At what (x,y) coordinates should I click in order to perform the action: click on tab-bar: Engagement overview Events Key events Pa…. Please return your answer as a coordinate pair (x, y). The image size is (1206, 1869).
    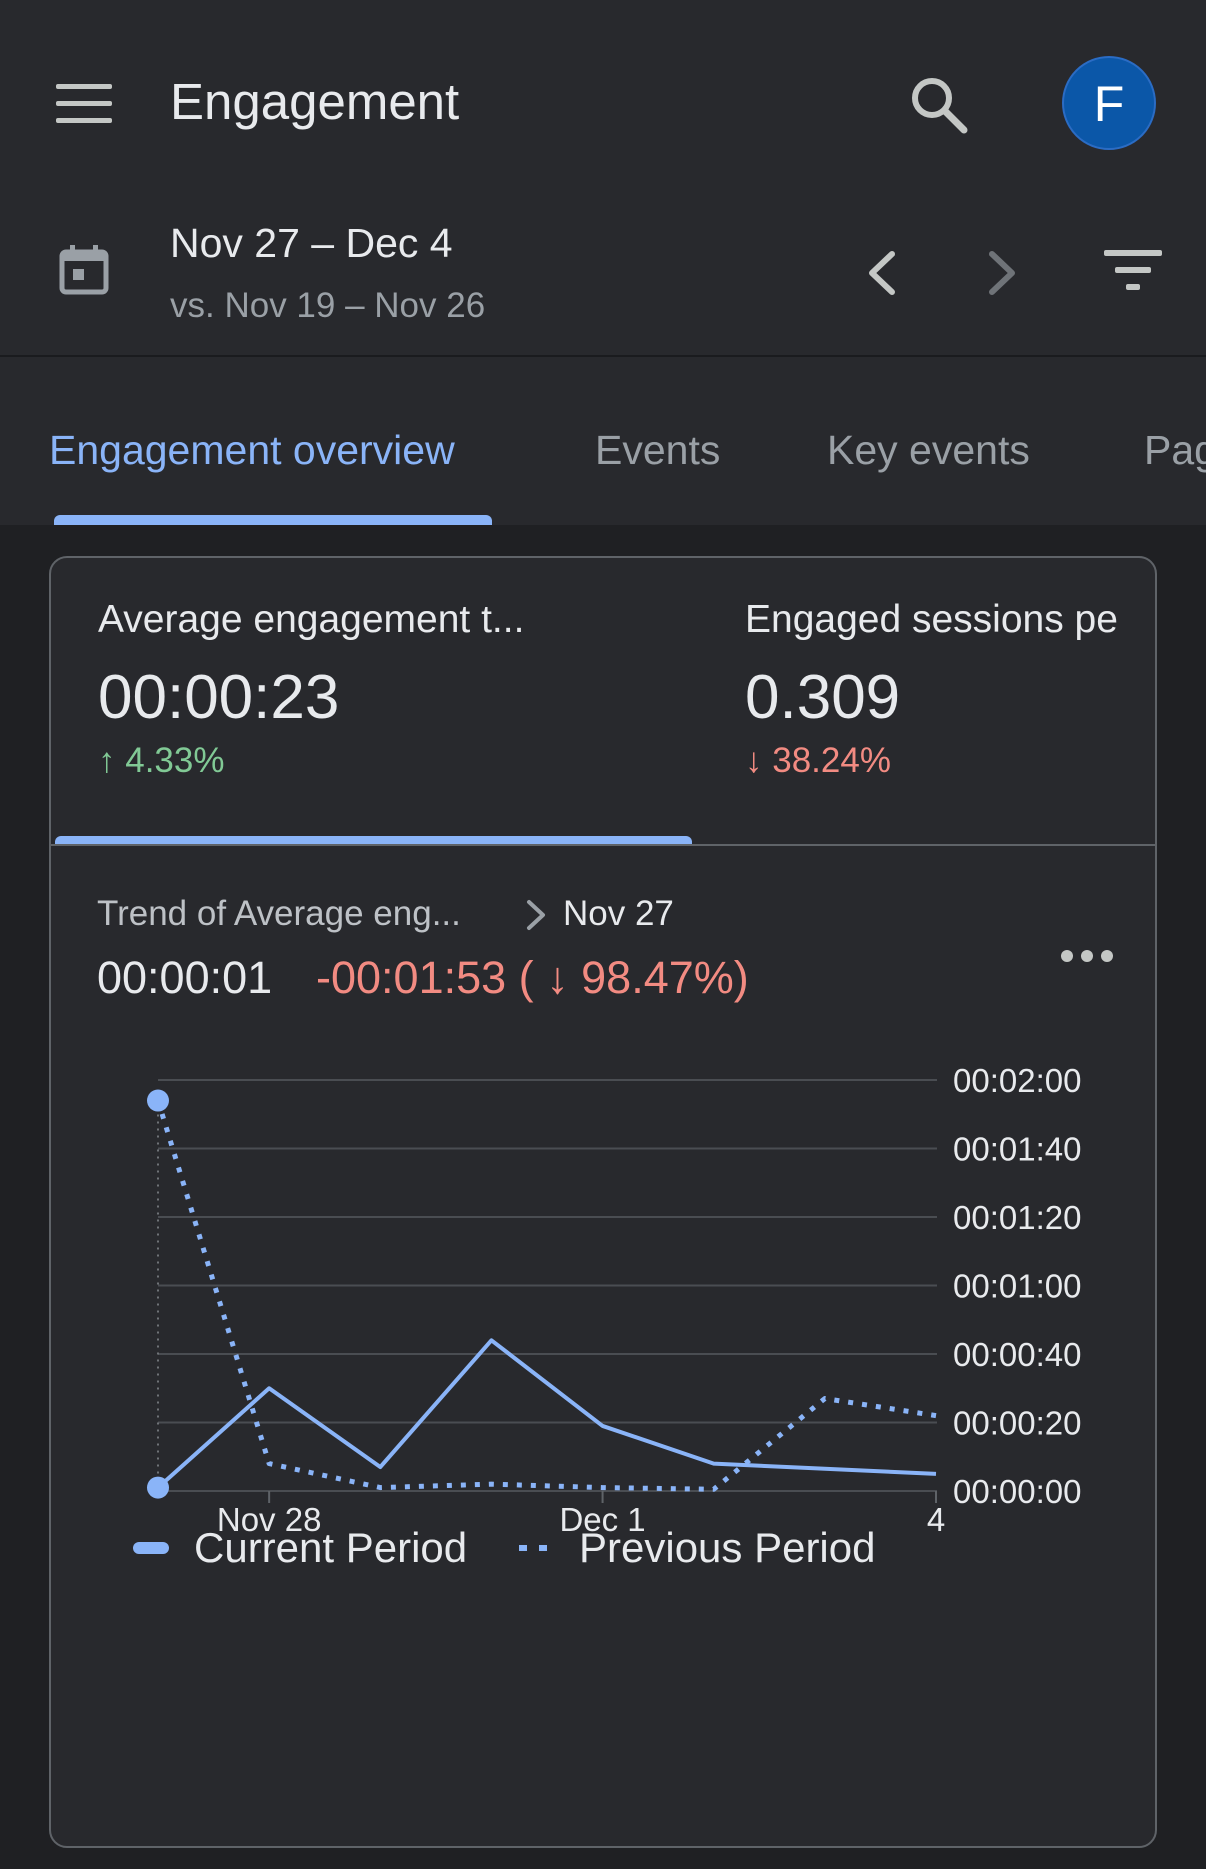
    Looking at the image, I should click on (603, 441).